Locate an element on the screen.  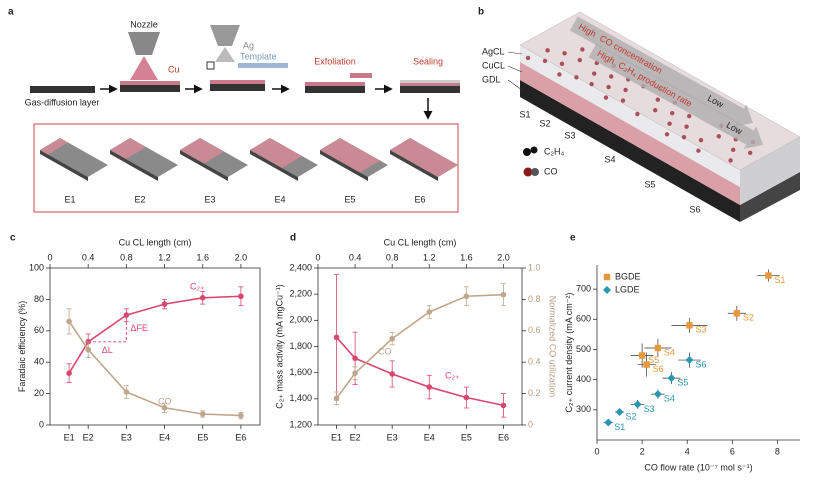
electrode-label: E4 is located at coordinates (279, 199).